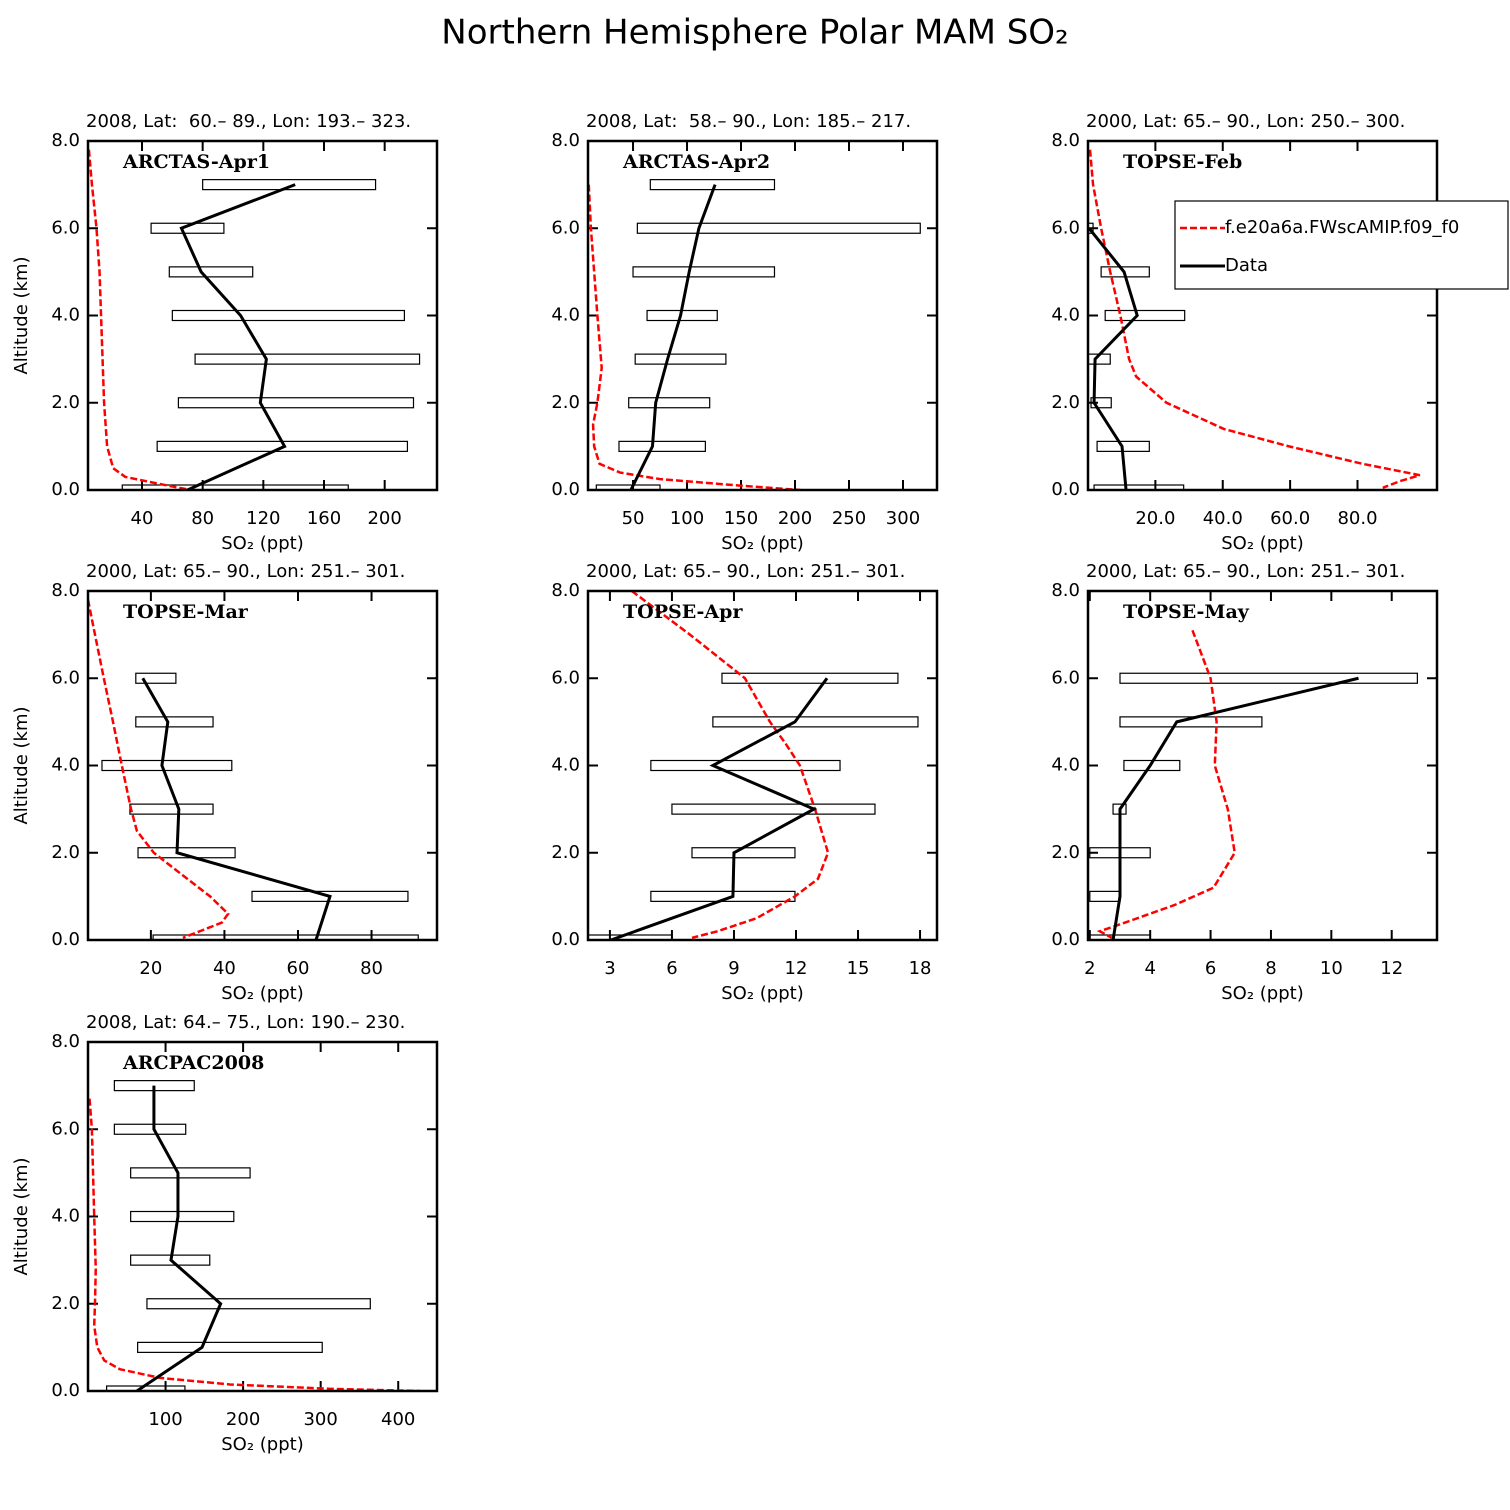  What do you see at coordinates (920, 968) in the screenshot?
I see `x-tick-label: 18` at bounding box center [920, 968].